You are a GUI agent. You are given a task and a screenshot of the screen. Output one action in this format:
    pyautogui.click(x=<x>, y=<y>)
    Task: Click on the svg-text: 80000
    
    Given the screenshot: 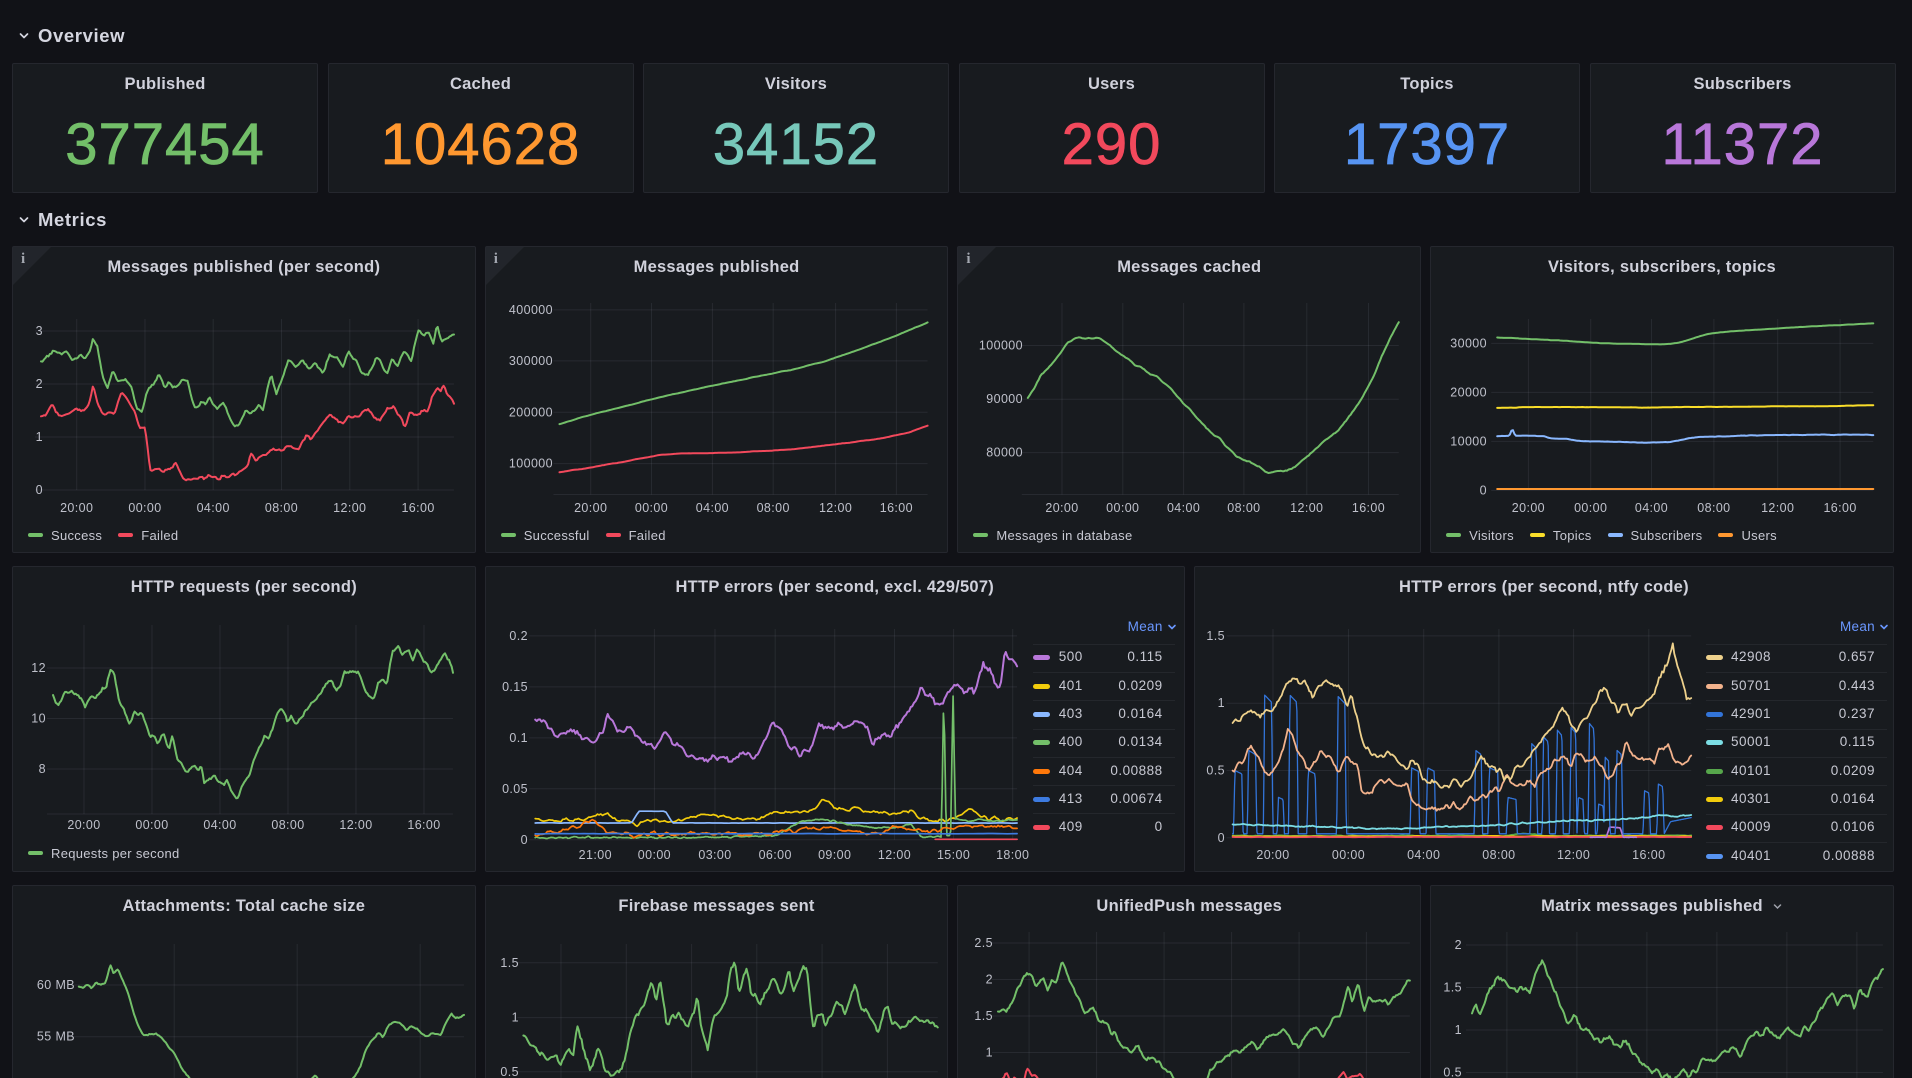 What is the action you would take?
    pyautogui.click(x=1005, y=453)
    